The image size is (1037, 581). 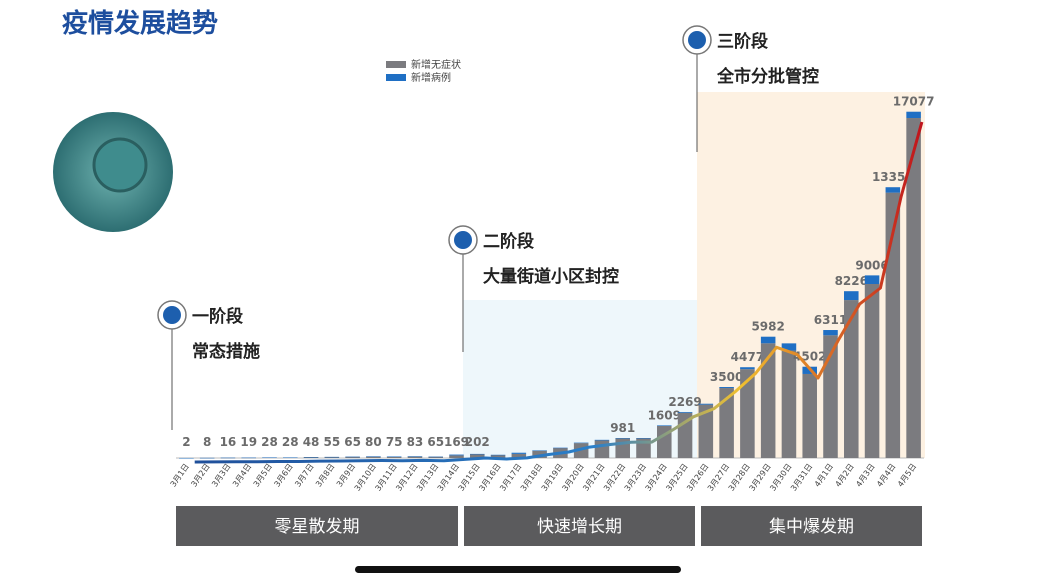 What do you see at coordinates (907, 475) in the screenshot?
I see `x-tick-label: 4月5日` at bounding box center [907, 475].